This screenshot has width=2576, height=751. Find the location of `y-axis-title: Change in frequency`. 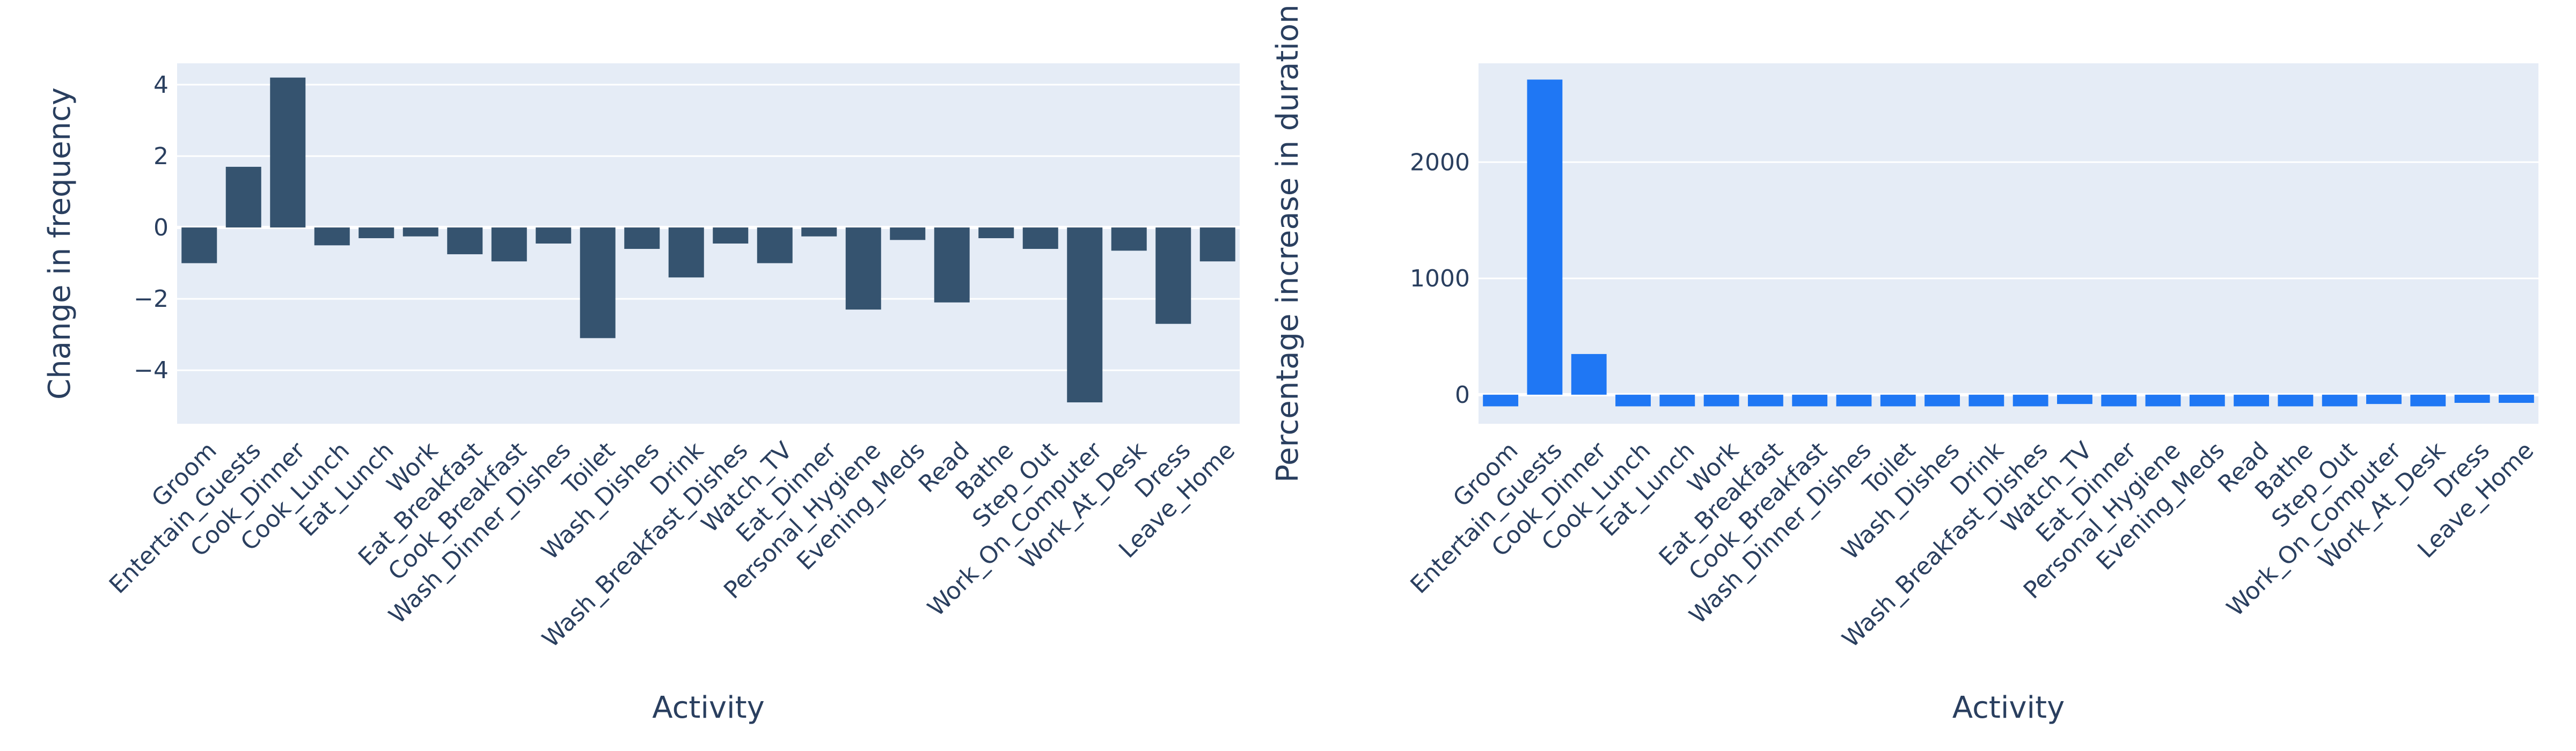

y-axis-title: Change in frequency is located at coordinates (59, 244).